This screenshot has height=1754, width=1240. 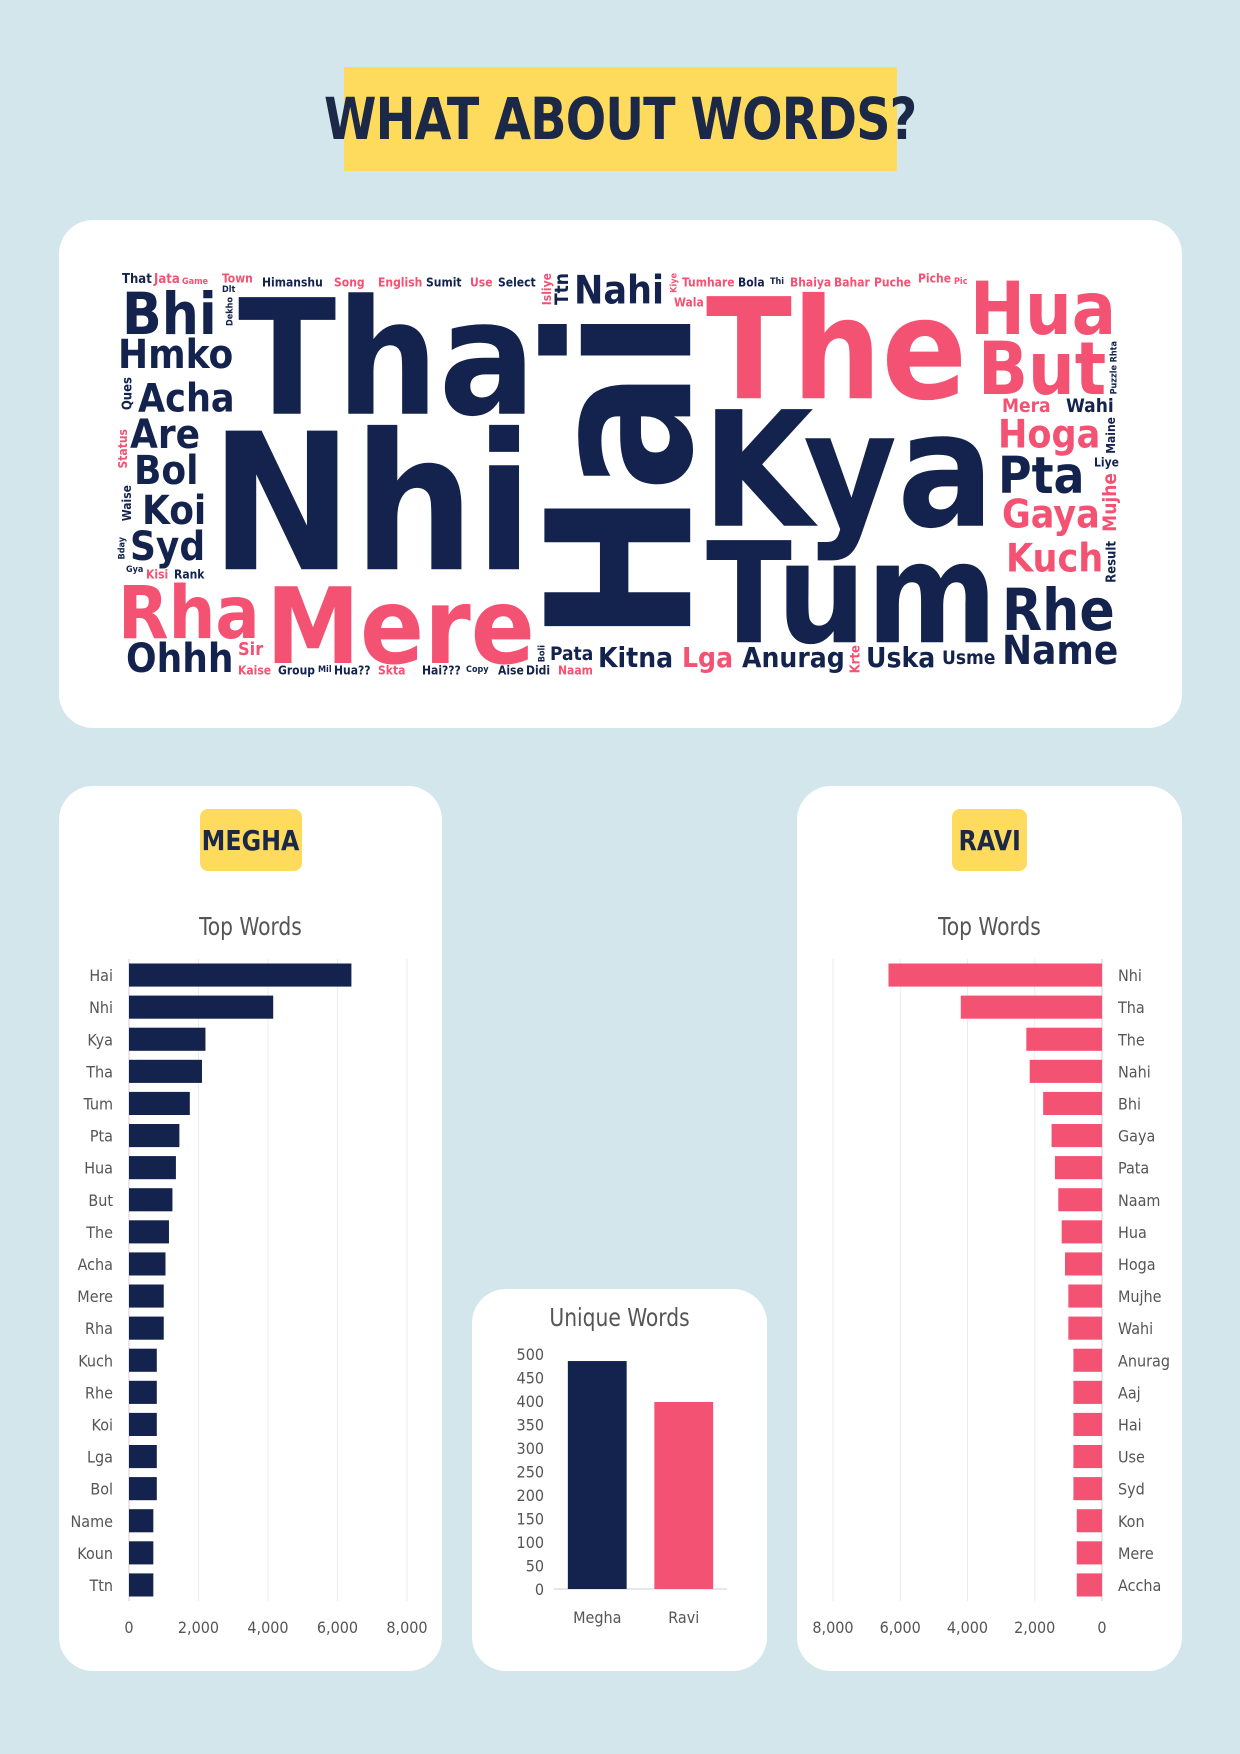 What do you see at coordinates (349, 282) in the screenshot?
I see `cloud-word-song: Song` at bounding box center [349, 282].